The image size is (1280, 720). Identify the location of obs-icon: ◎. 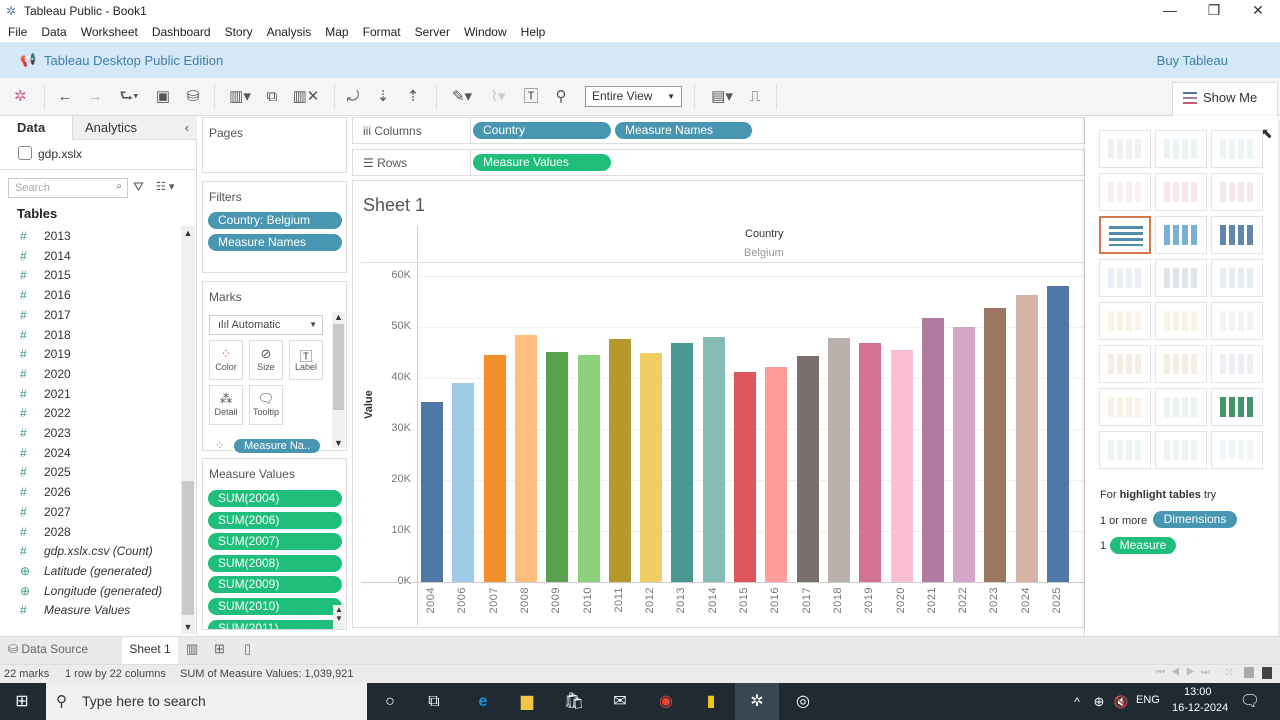
(803, 701).